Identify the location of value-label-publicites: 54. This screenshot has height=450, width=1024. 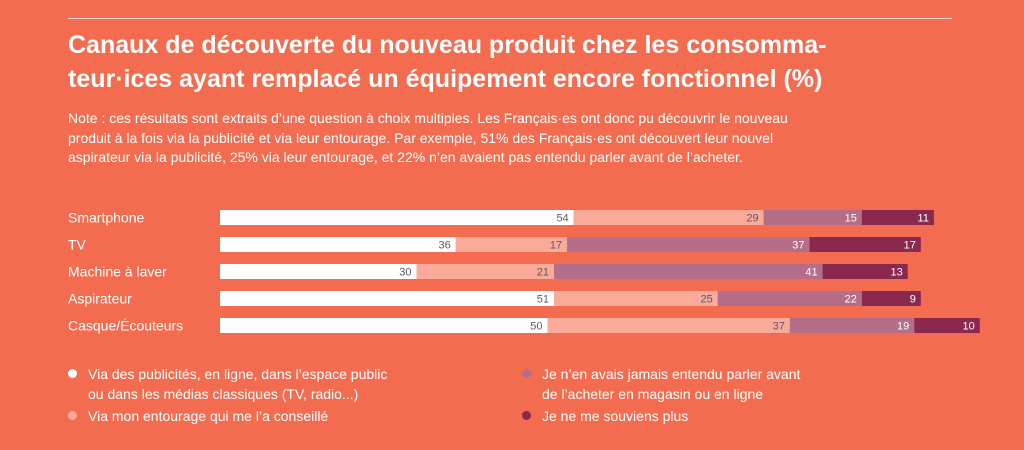
(562, 219).